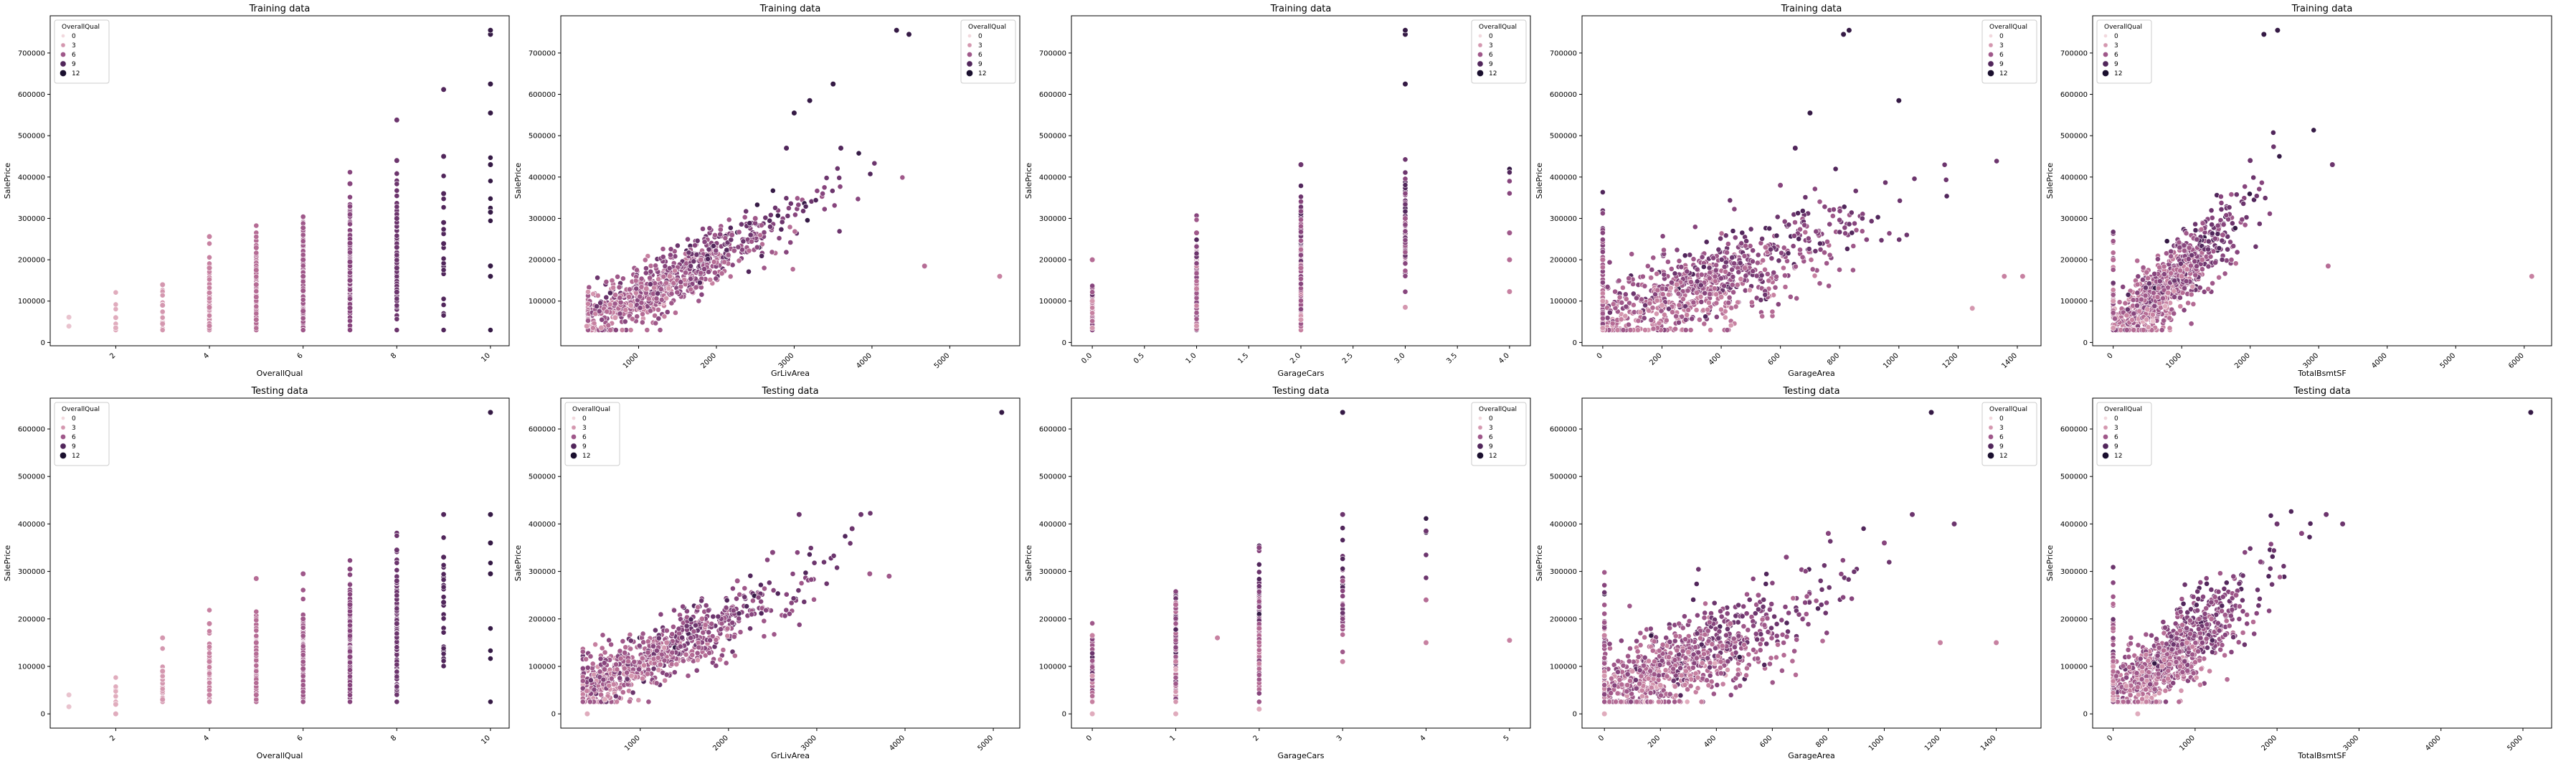  I want to click on x-tick-label: 3.0, so click(1400, 358).